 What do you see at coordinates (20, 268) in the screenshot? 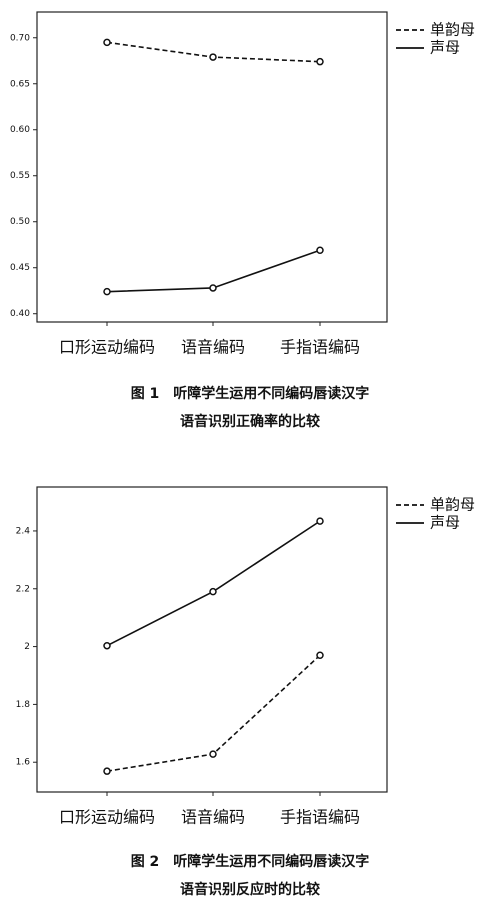
I see `y-tick-label: 0.45` at bounding box center [20, 268].